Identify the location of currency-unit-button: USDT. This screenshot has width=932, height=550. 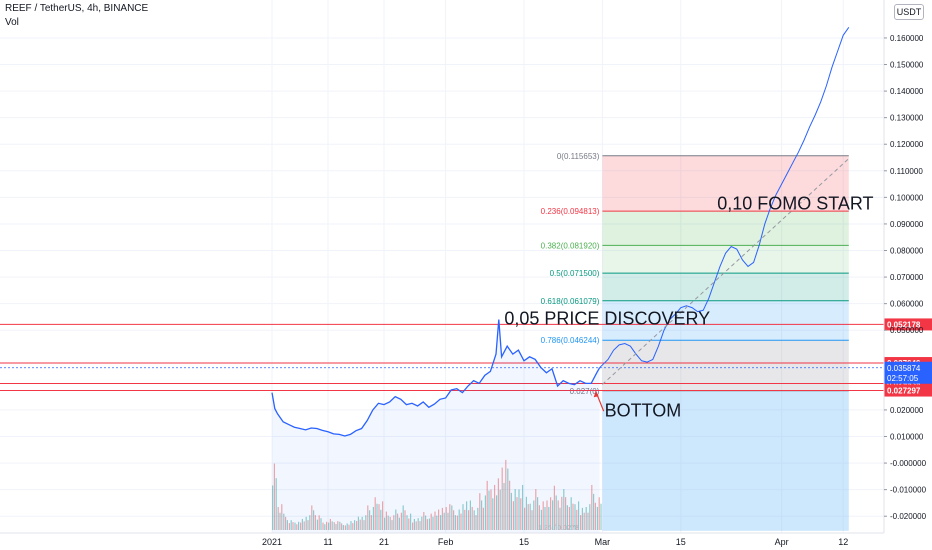
(909, 12).